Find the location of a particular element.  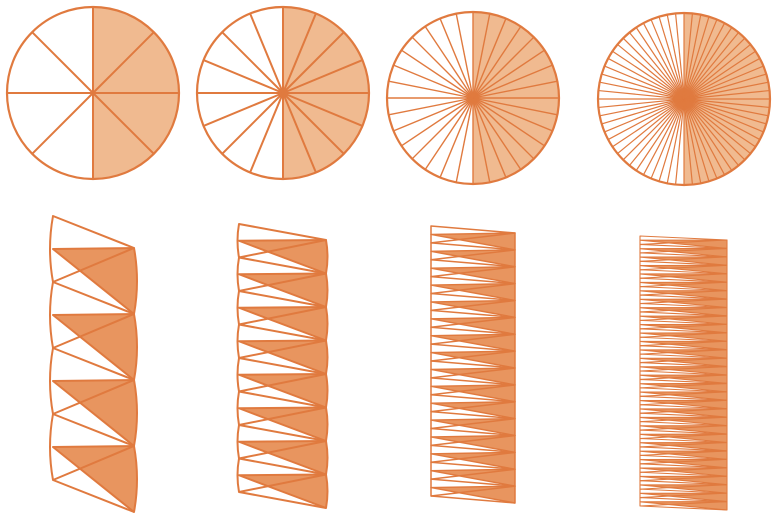

circle-16-sectors is located at coordinates (283, 93).